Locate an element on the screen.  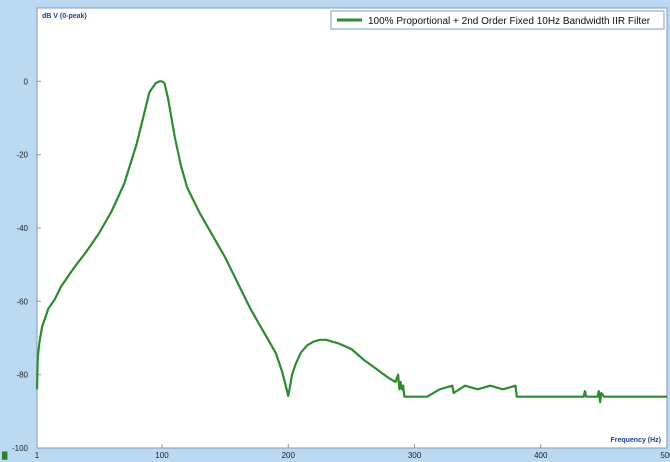
y-axis-title: dB V (0-peak) is located at coordinates (64, 16).